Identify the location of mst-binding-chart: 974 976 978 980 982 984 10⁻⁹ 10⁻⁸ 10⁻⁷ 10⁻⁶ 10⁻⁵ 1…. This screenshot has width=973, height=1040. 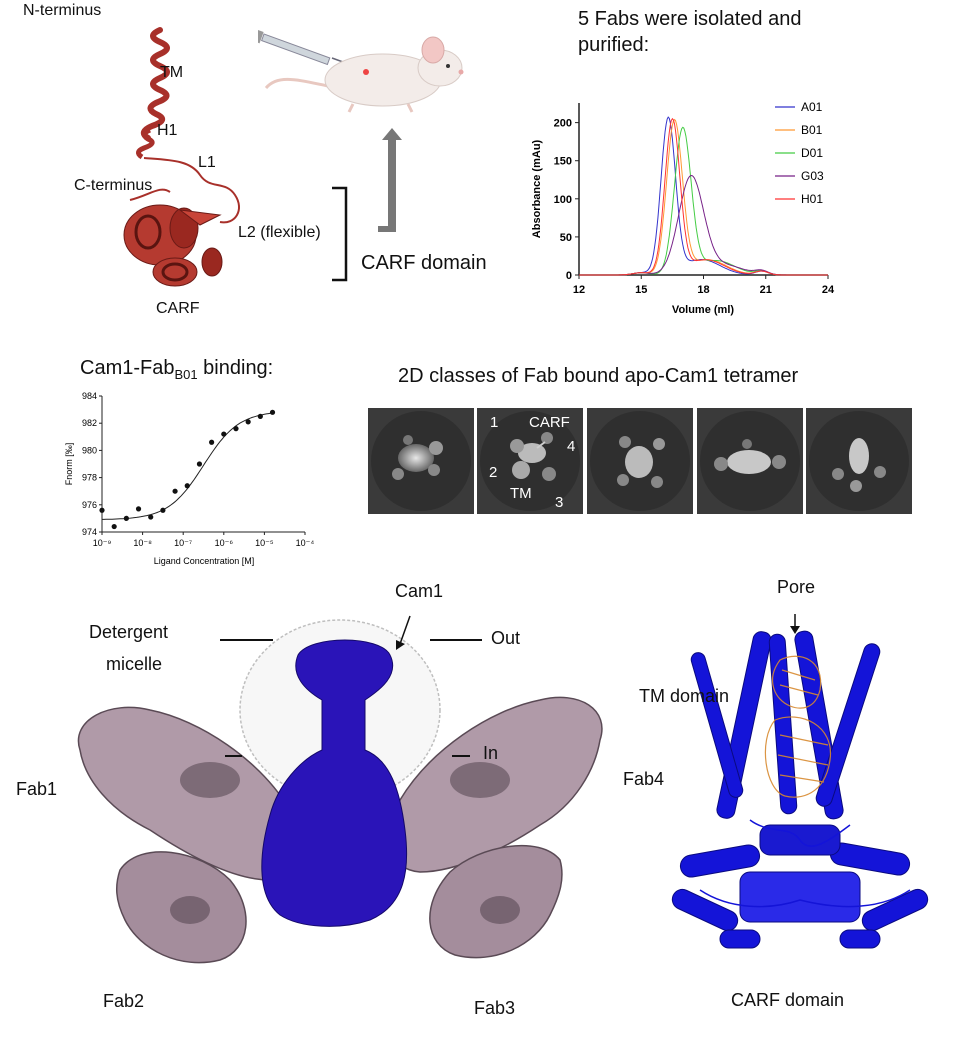
(189, 478).